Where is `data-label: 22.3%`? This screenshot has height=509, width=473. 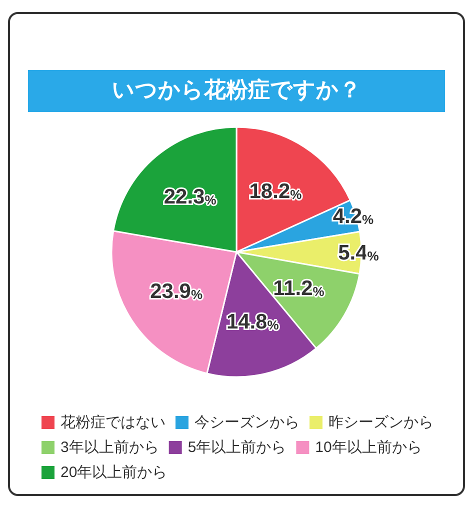 data-label: 22.3% is located at coordinates (190, 196).